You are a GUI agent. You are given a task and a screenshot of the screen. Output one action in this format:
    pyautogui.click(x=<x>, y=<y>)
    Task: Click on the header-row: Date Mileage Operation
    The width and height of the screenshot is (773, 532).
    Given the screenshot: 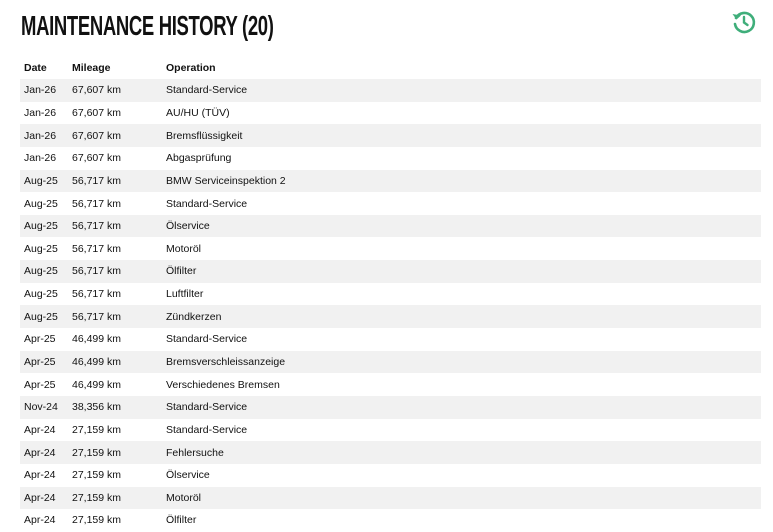 What is the action you would take?
    pyautogui.click(x=390, y=67)
    